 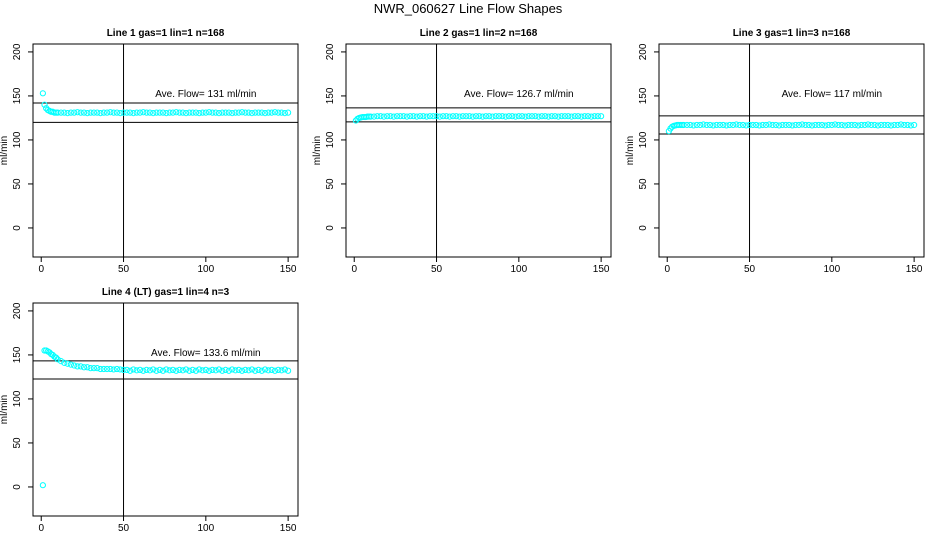 I want to click on x-tick-label: 100, so click(x=205, y=269).